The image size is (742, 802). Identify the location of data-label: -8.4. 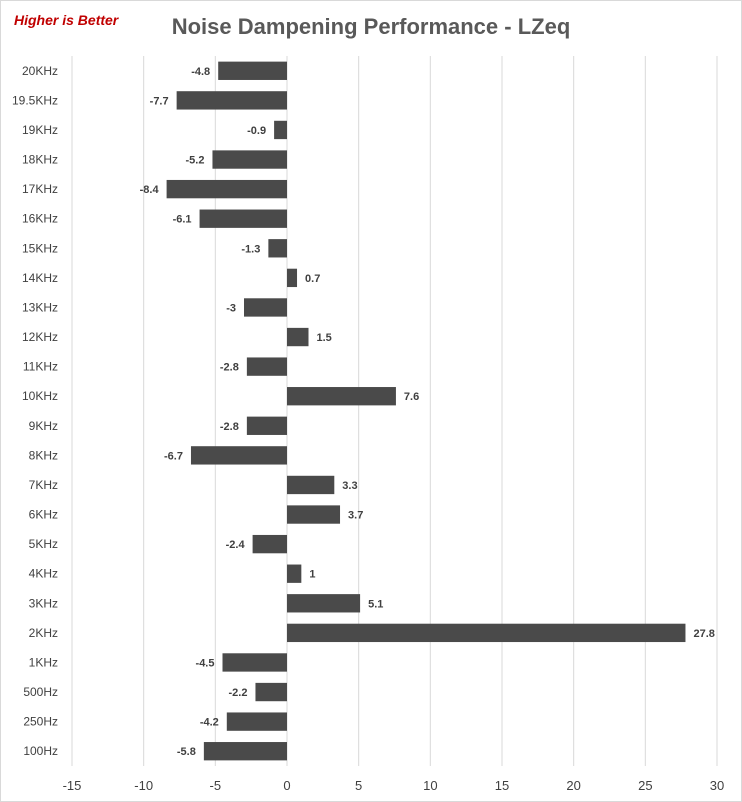
(150, 190).